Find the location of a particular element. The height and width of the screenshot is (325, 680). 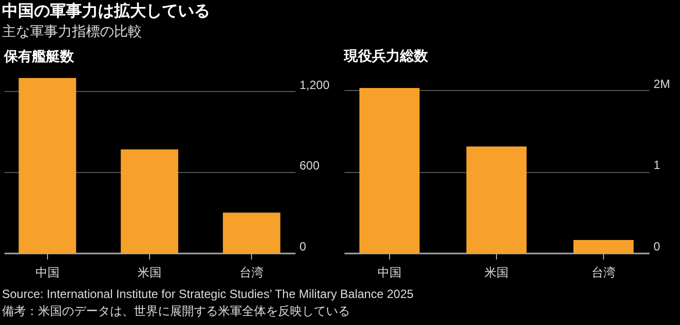

y-tick-label: 600 is located at coordinates (310, 165).